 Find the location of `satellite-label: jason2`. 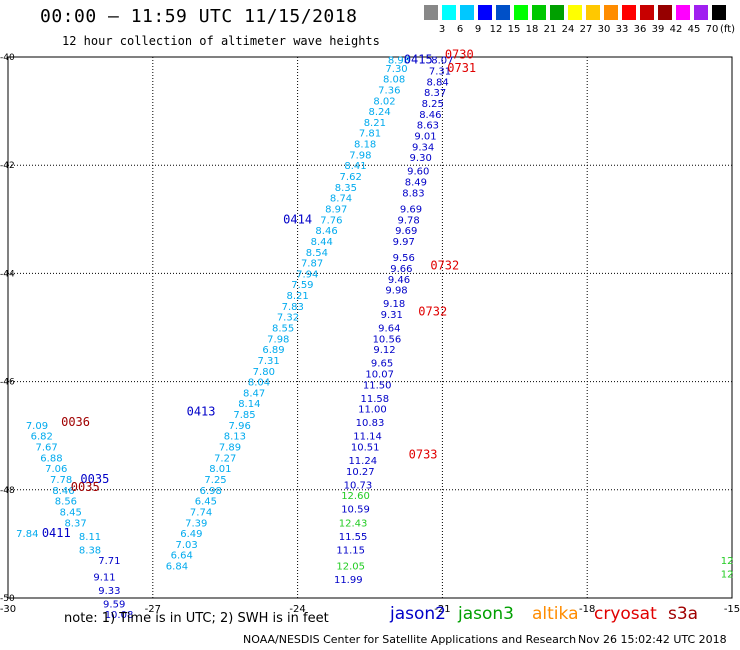

satellite-label: jason2 is located at coordinates (418, 614).